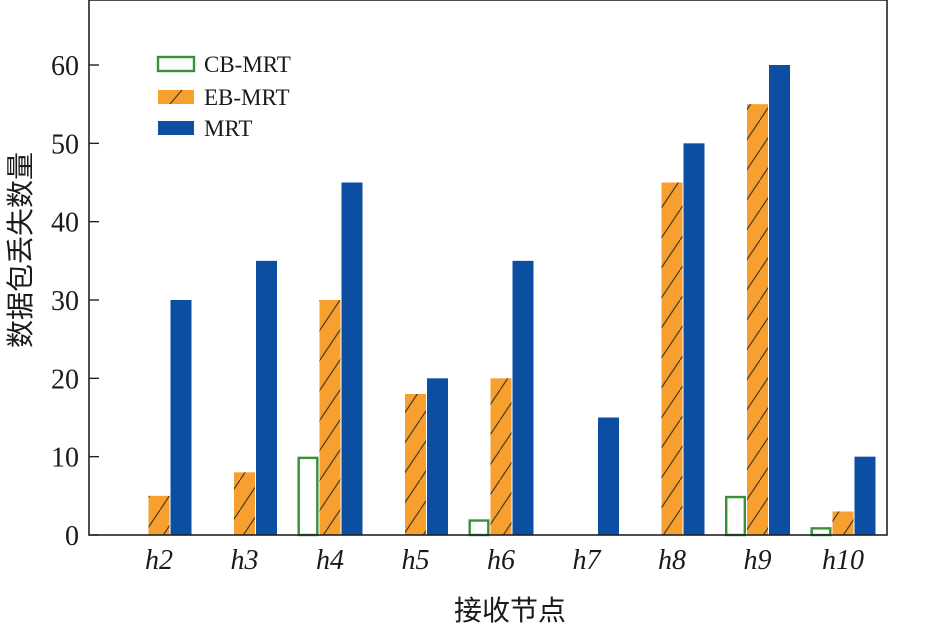 The height and width of the screenshot is (627, 925). What do you see at coordinates (758, 560) in the screenshot?
I see `x-tick-label: h9` at bounding box center [758, 560].